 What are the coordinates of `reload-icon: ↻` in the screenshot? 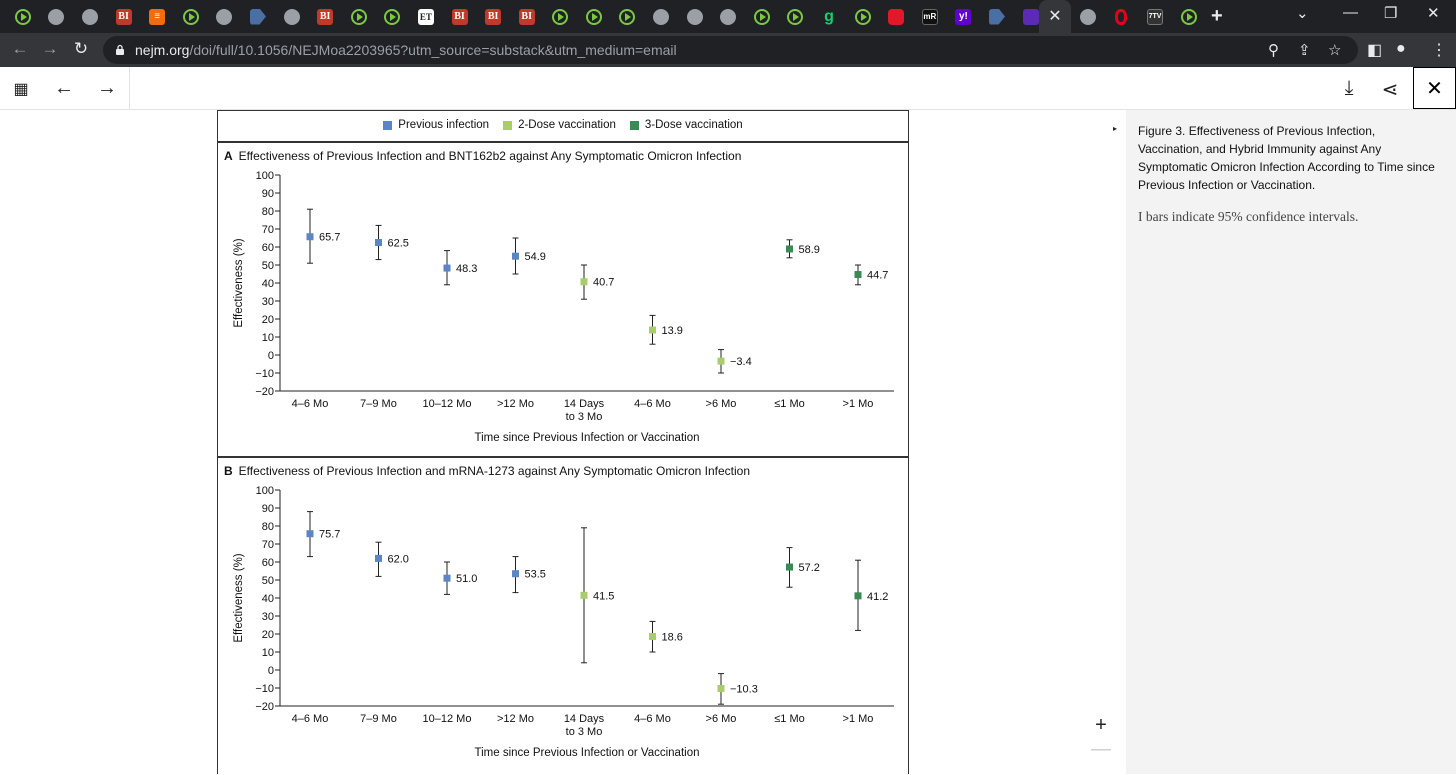 It's located at (81, 48).